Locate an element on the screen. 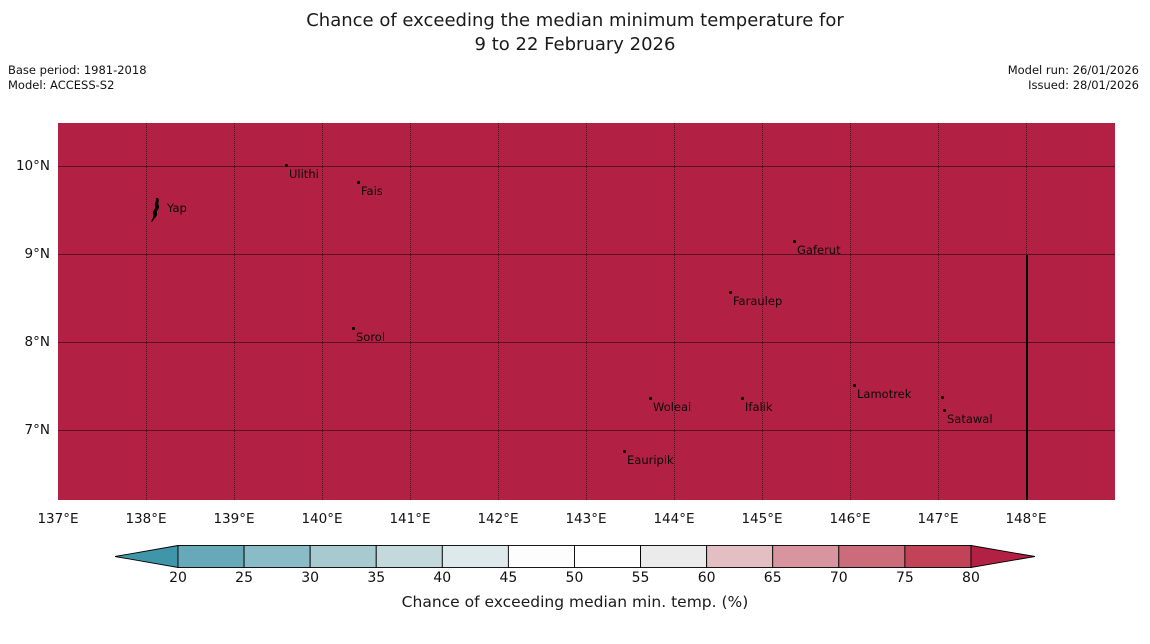 The height and width of the screenshot is (644, 1150). yap-island-shape is located at coordinates (155, 210).